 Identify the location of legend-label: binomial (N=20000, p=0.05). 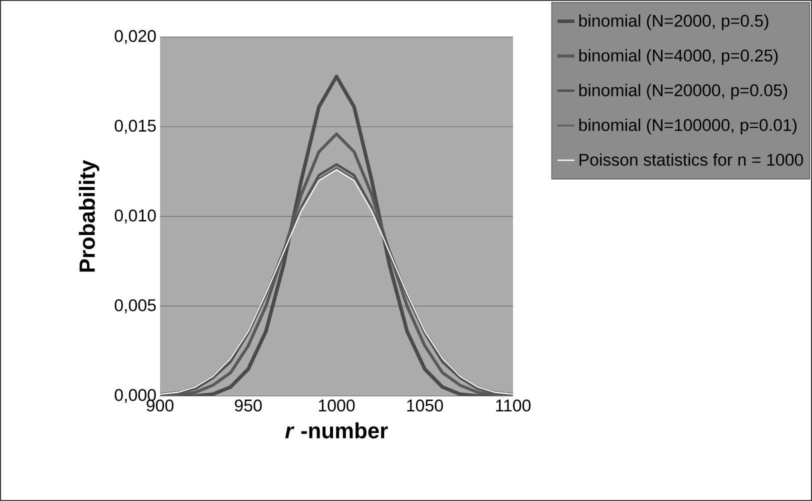
(683, 92).